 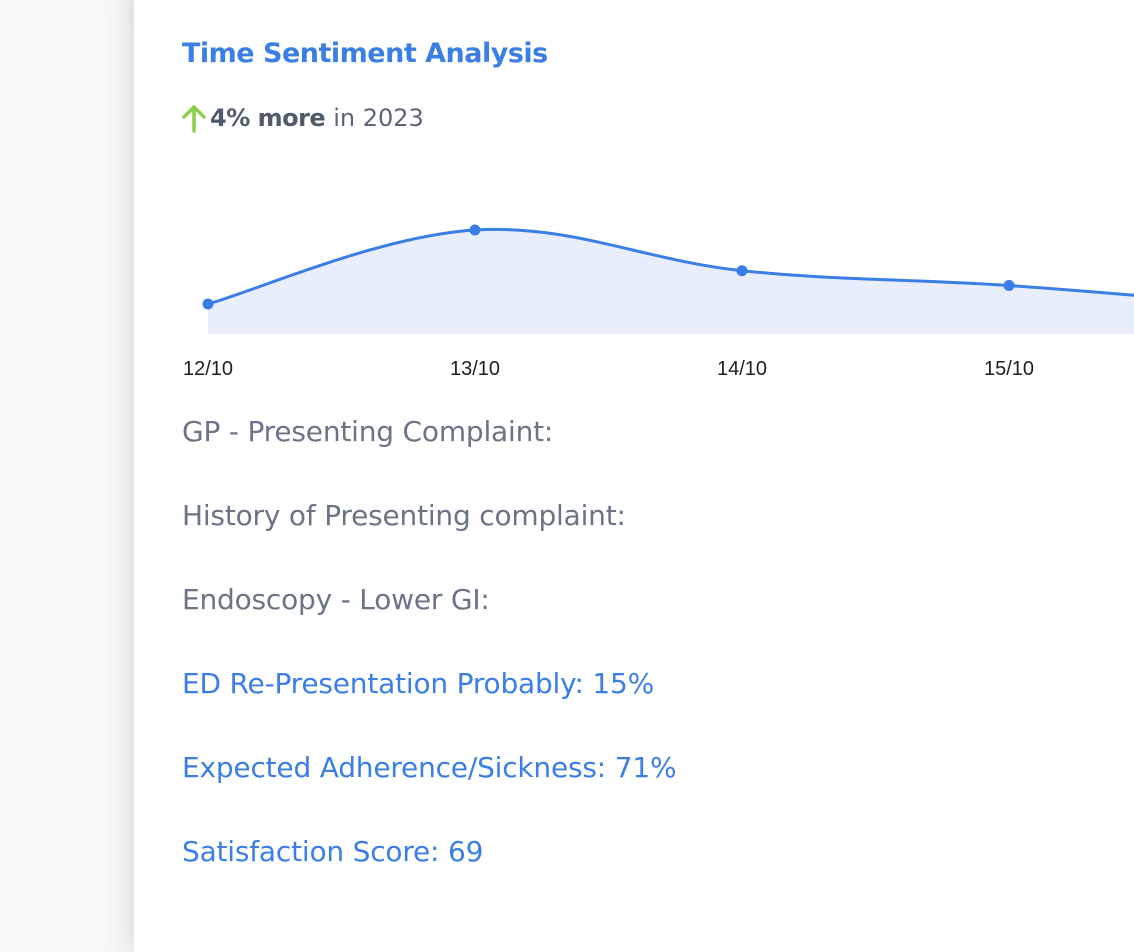 I want to click on trend-value: 4% more, so click(x=268, y=118).